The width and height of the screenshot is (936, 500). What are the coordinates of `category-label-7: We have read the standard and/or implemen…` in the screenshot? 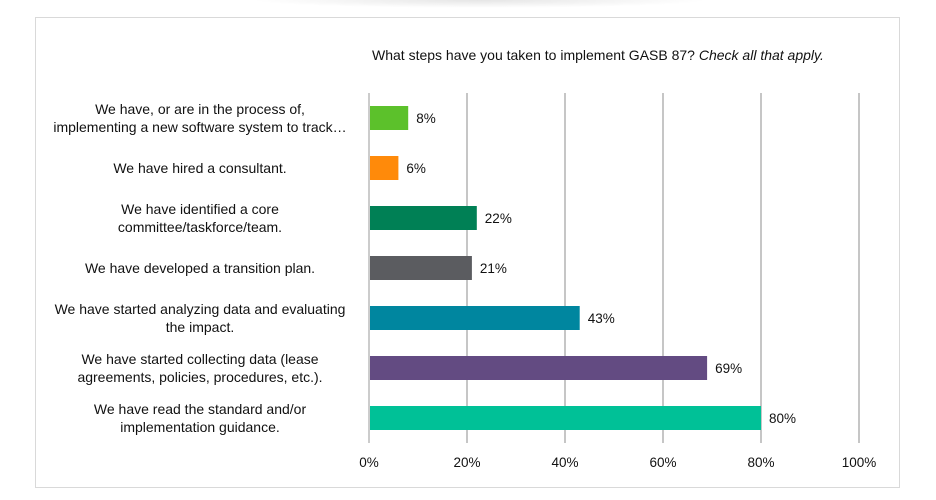 It's located at (200, 418).